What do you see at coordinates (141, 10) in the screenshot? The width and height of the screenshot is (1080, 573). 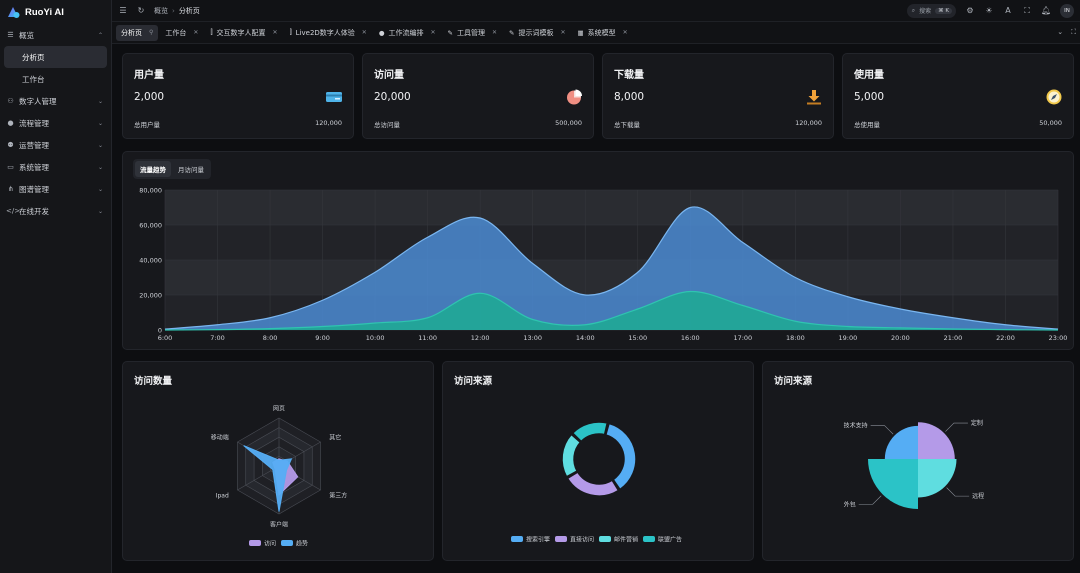 I see `refresh-icon: ↻` at bounding box center [141, 10].